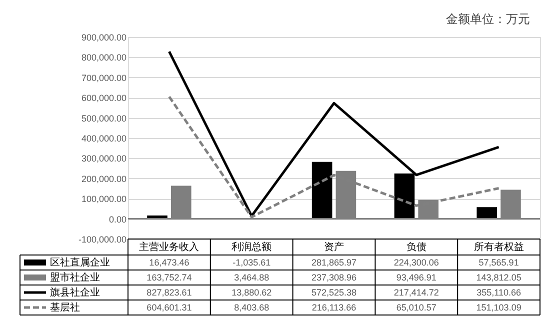  Describe the element at coordinates (103, 37) in the screenshot. I see `y-tick-label: 900,000.00` at that location.